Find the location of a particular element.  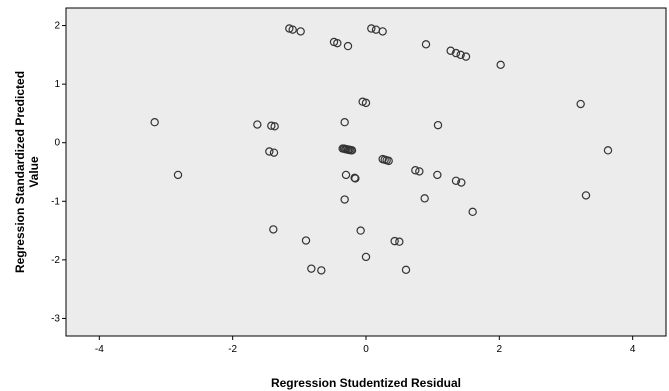

y-tick-label: 1 is located at coordinates (57, 84).